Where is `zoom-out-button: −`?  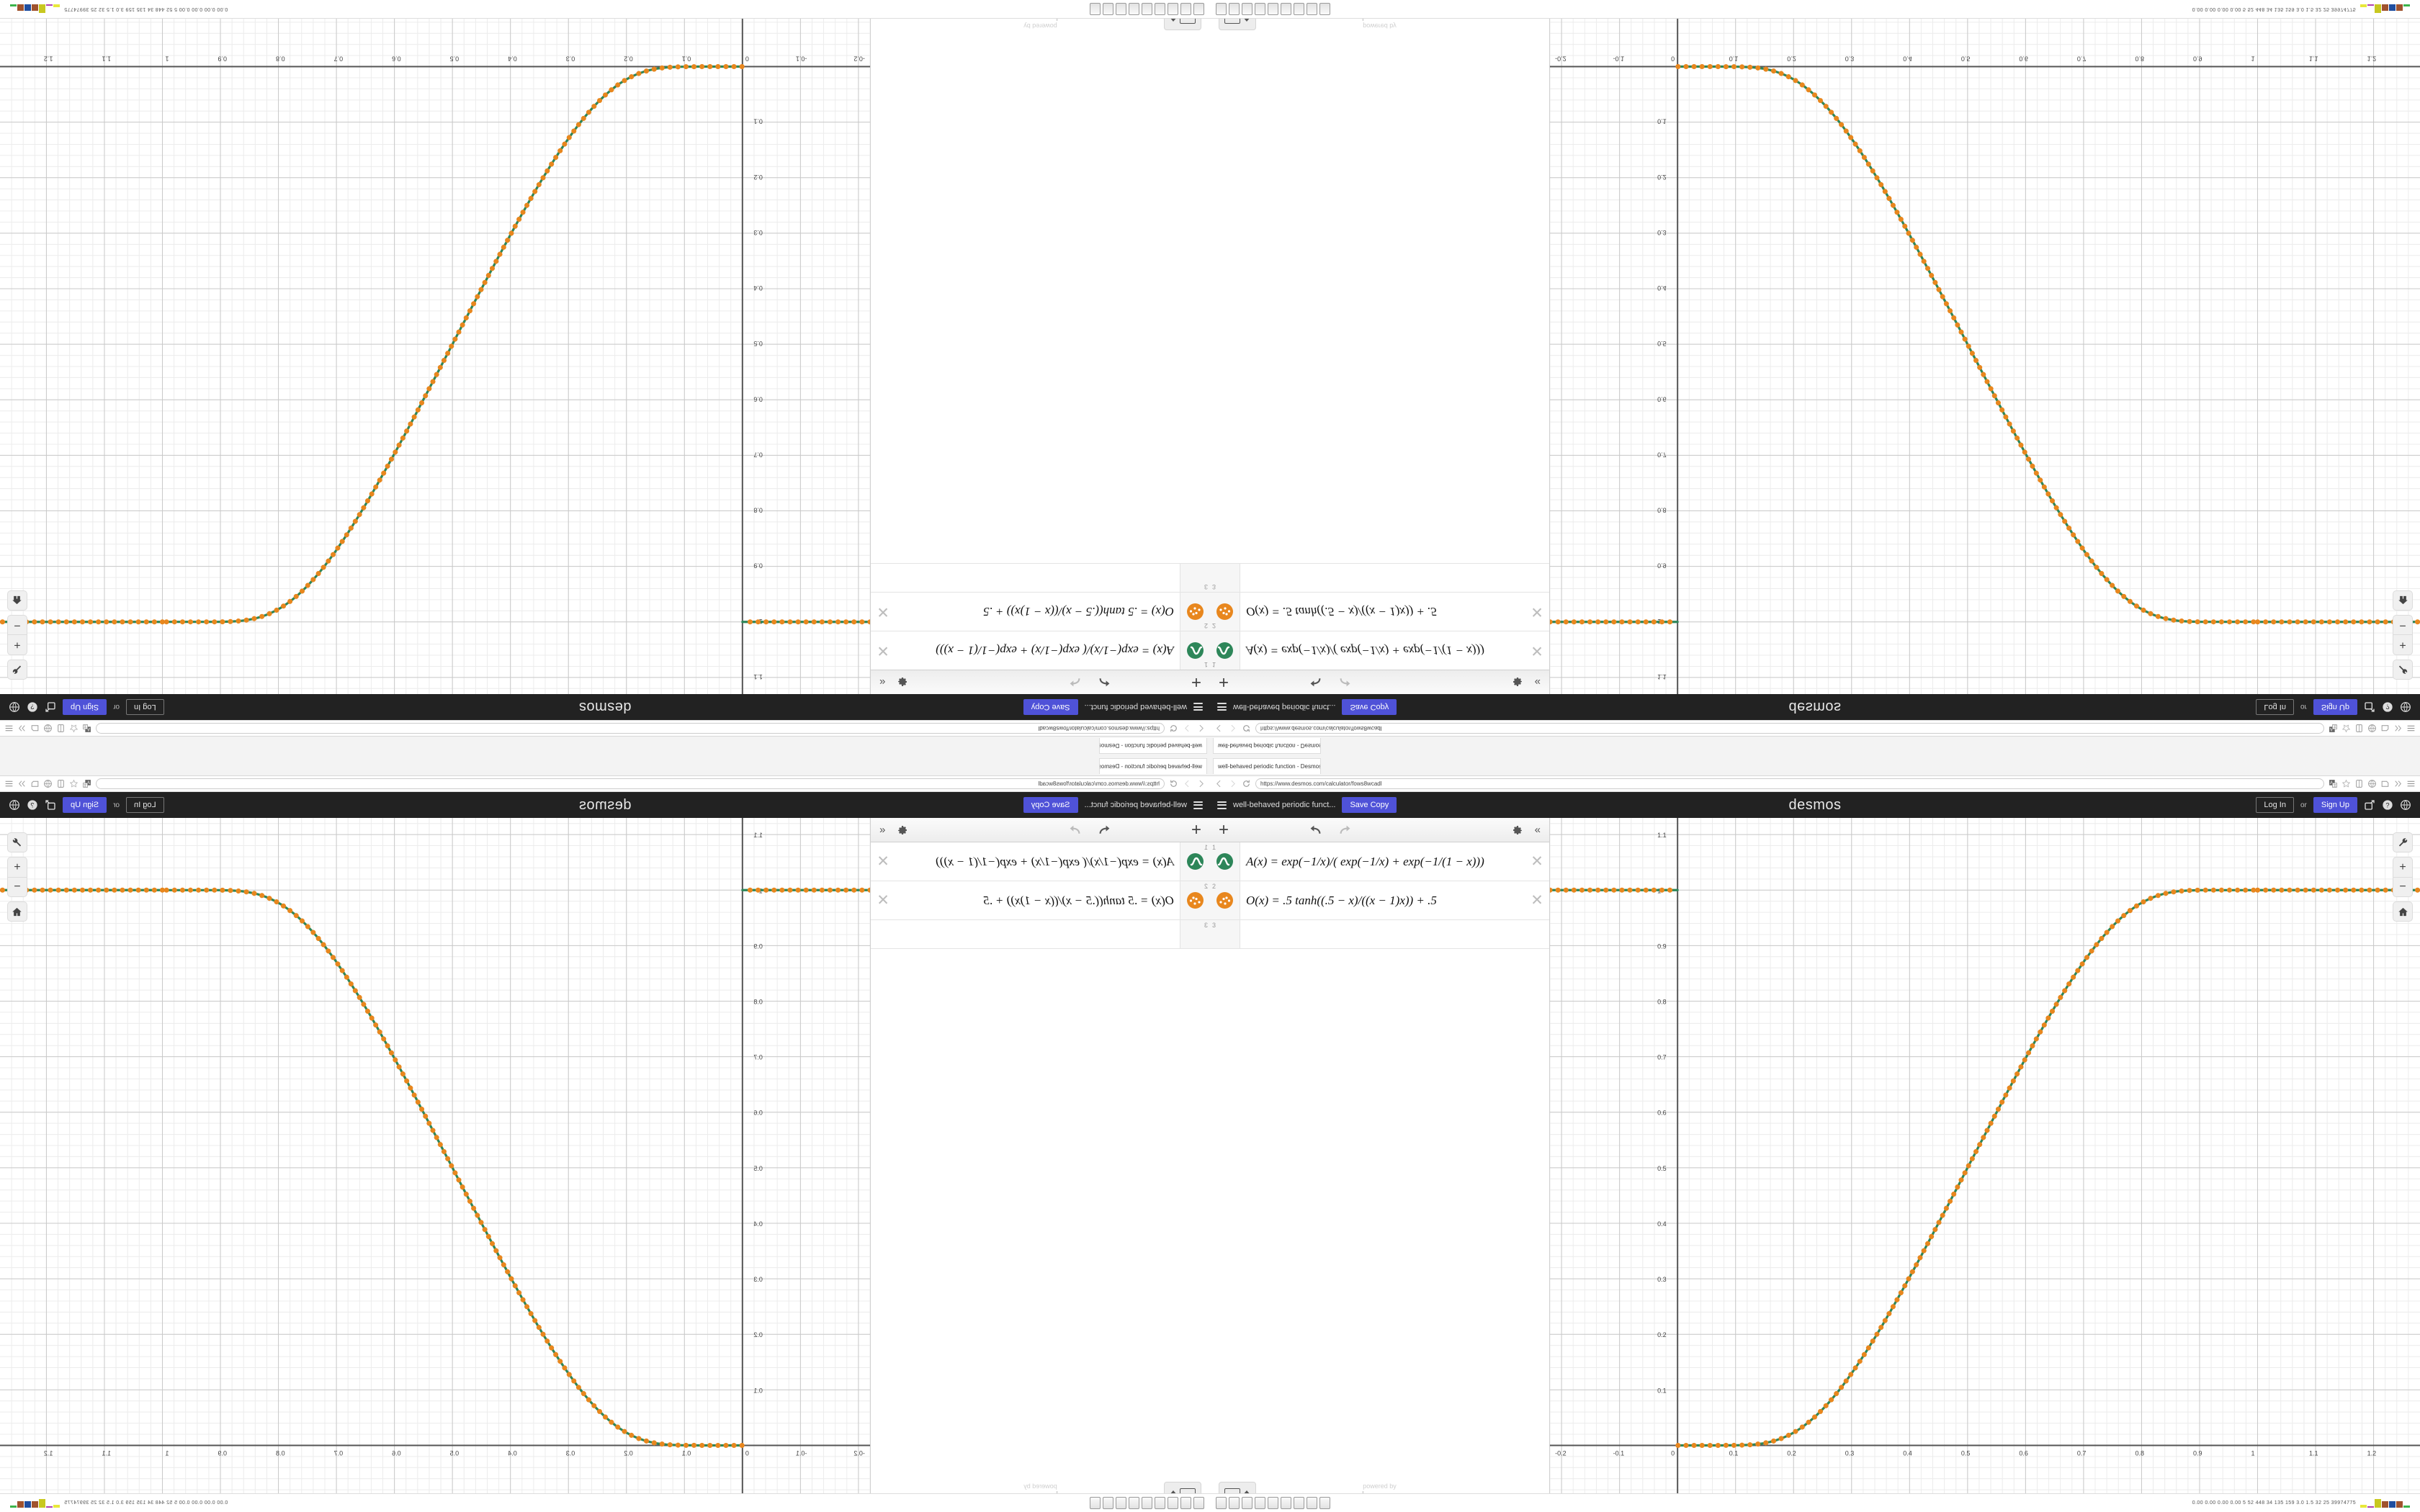
zoom-out-button: − is located at coordinates (2403, 887).